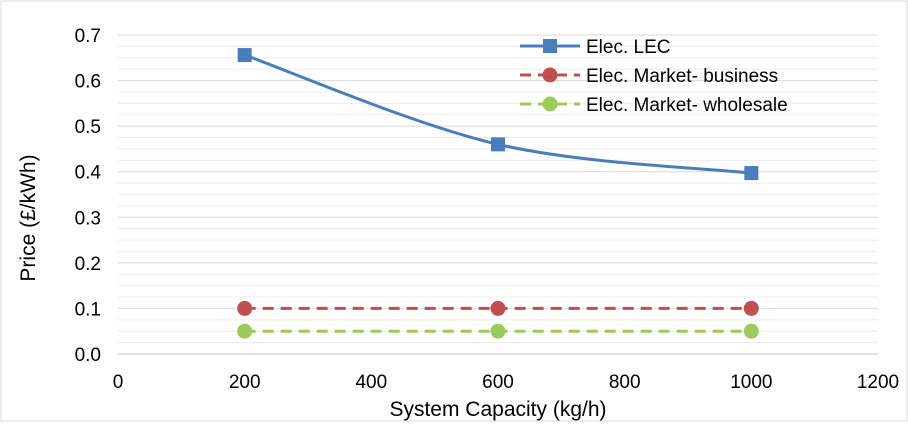  Describe the element at coordinates (625, 382) in the screenshot. I see `x-tick-label: 800` at that location.